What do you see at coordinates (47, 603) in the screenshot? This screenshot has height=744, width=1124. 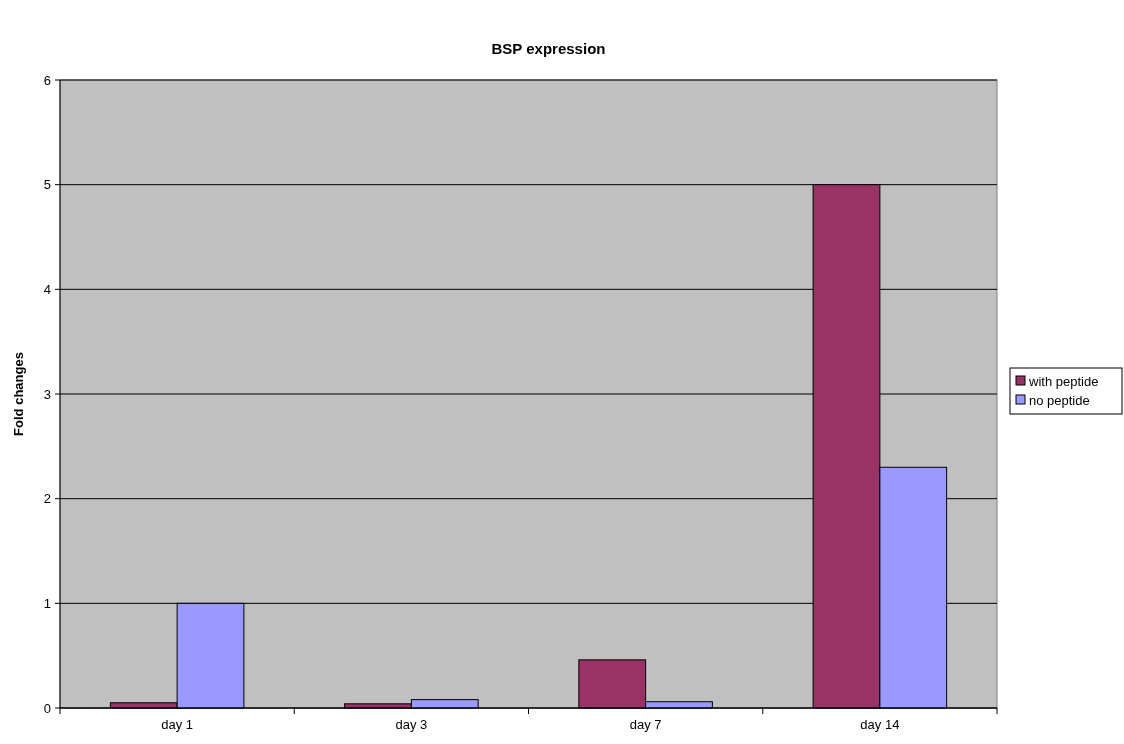 I see `y-tick-label: 1` at bounding box center [47, 603].